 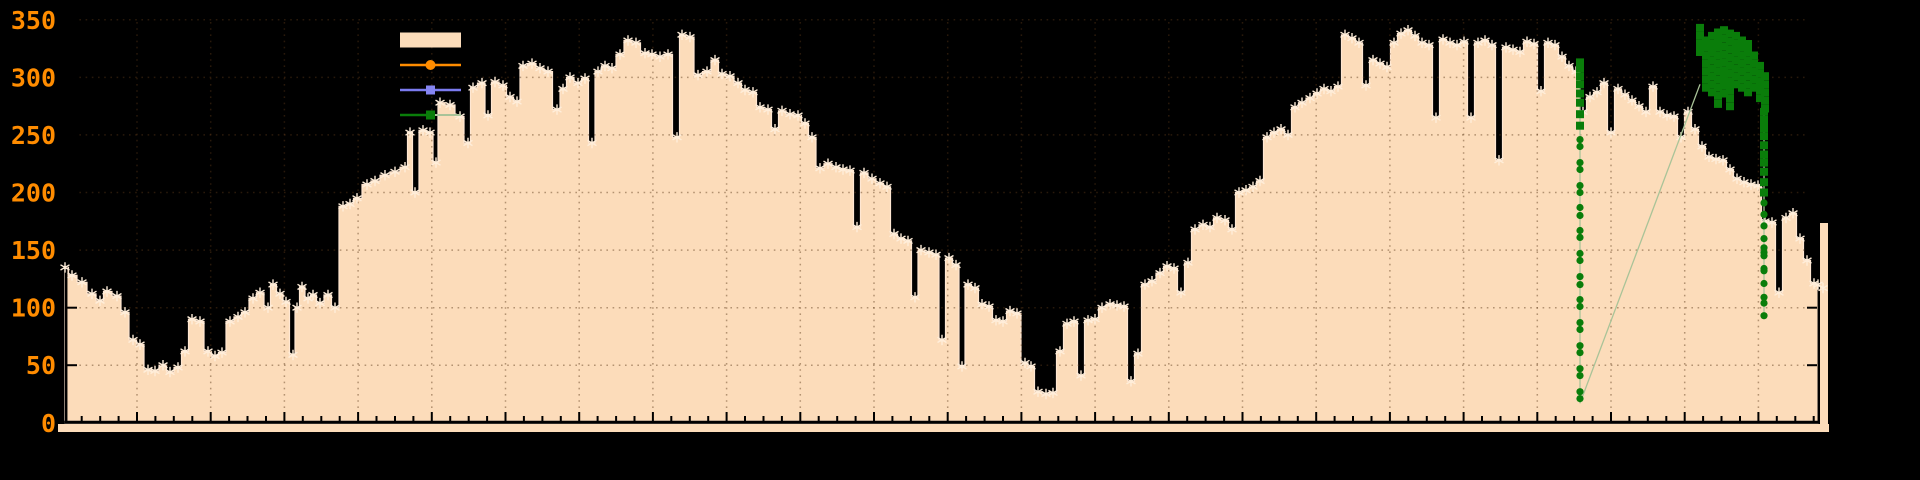 What do you see at coordinates (33, 20) in the screenshot?
I see `y-axis-tick-label: 350` at bounding box center [33, 20].